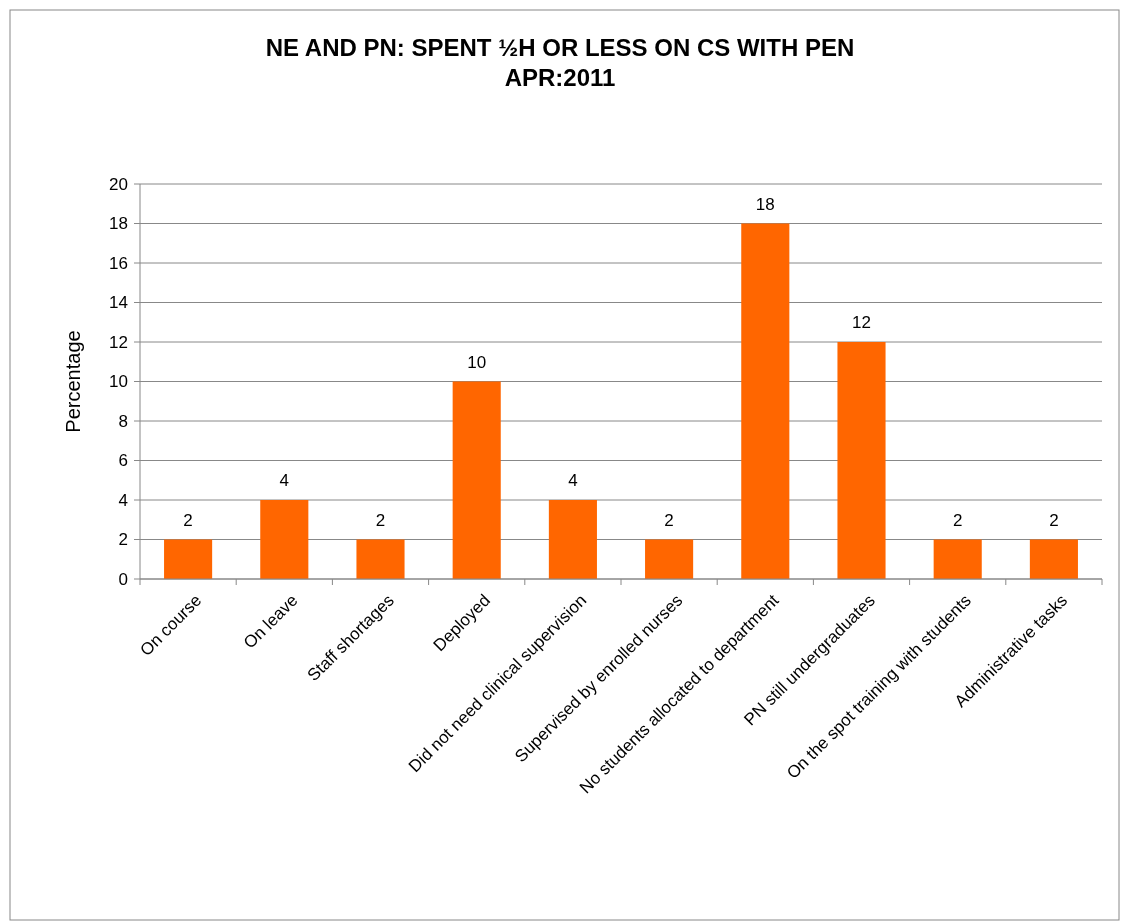 The image size is (1121, 922). I want to click on y-axis-title: Percentage, so click(73, 381).